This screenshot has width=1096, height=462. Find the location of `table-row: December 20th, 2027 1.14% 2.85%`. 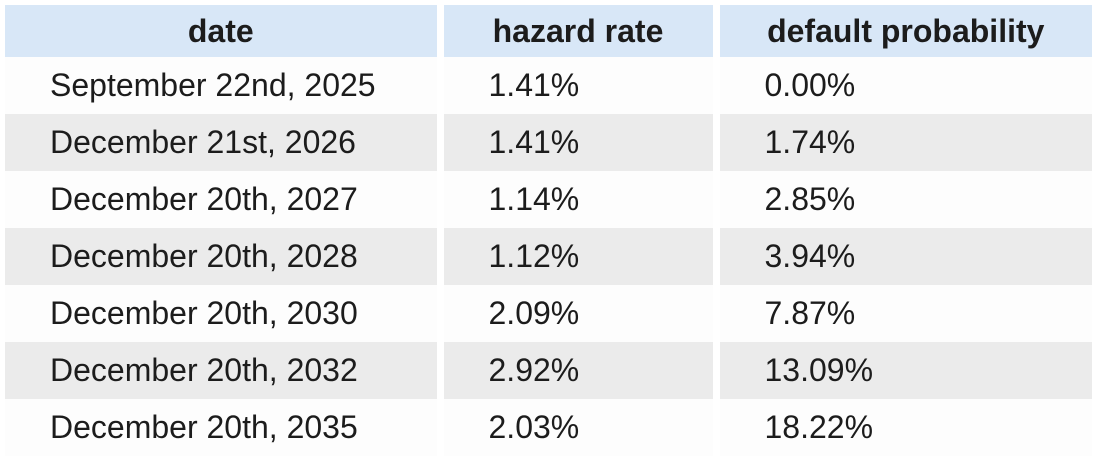

table-row: December 20th, 2027 1.14% 2.85% is located at coordinates (548, 199).